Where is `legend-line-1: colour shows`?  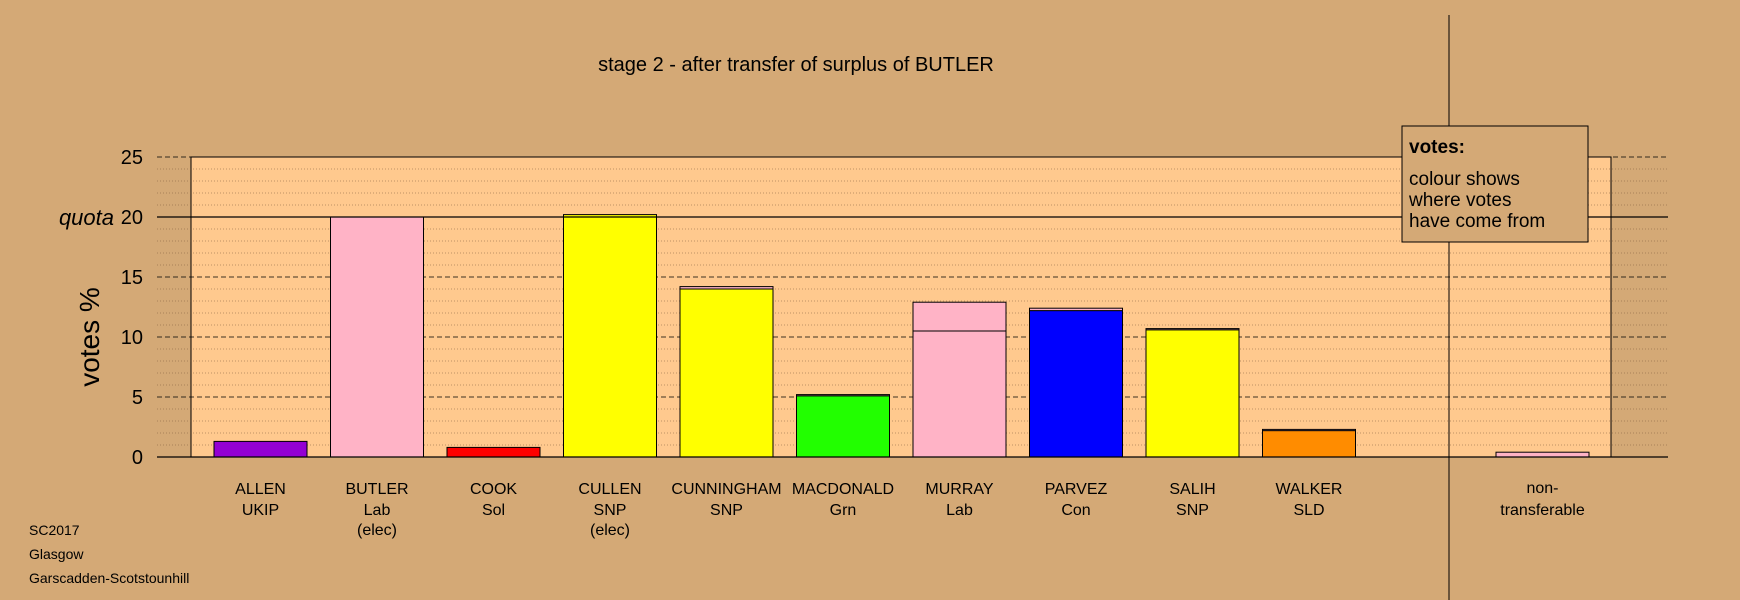 legend-line-1: colour shows is located at coordinates (1464, 179).